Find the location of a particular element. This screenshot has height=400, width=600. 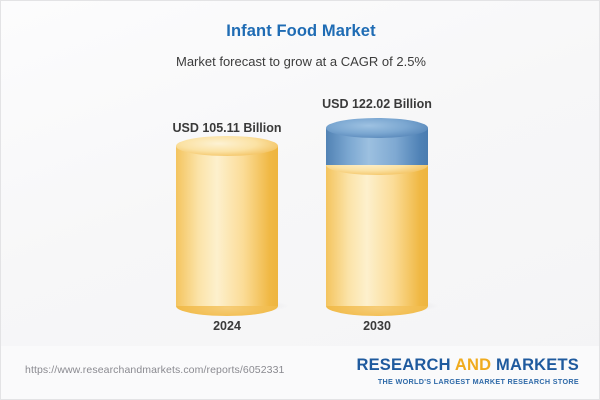

bar-value-label-2030: USD 122.02 Billion is located at coordinates (377, 104).